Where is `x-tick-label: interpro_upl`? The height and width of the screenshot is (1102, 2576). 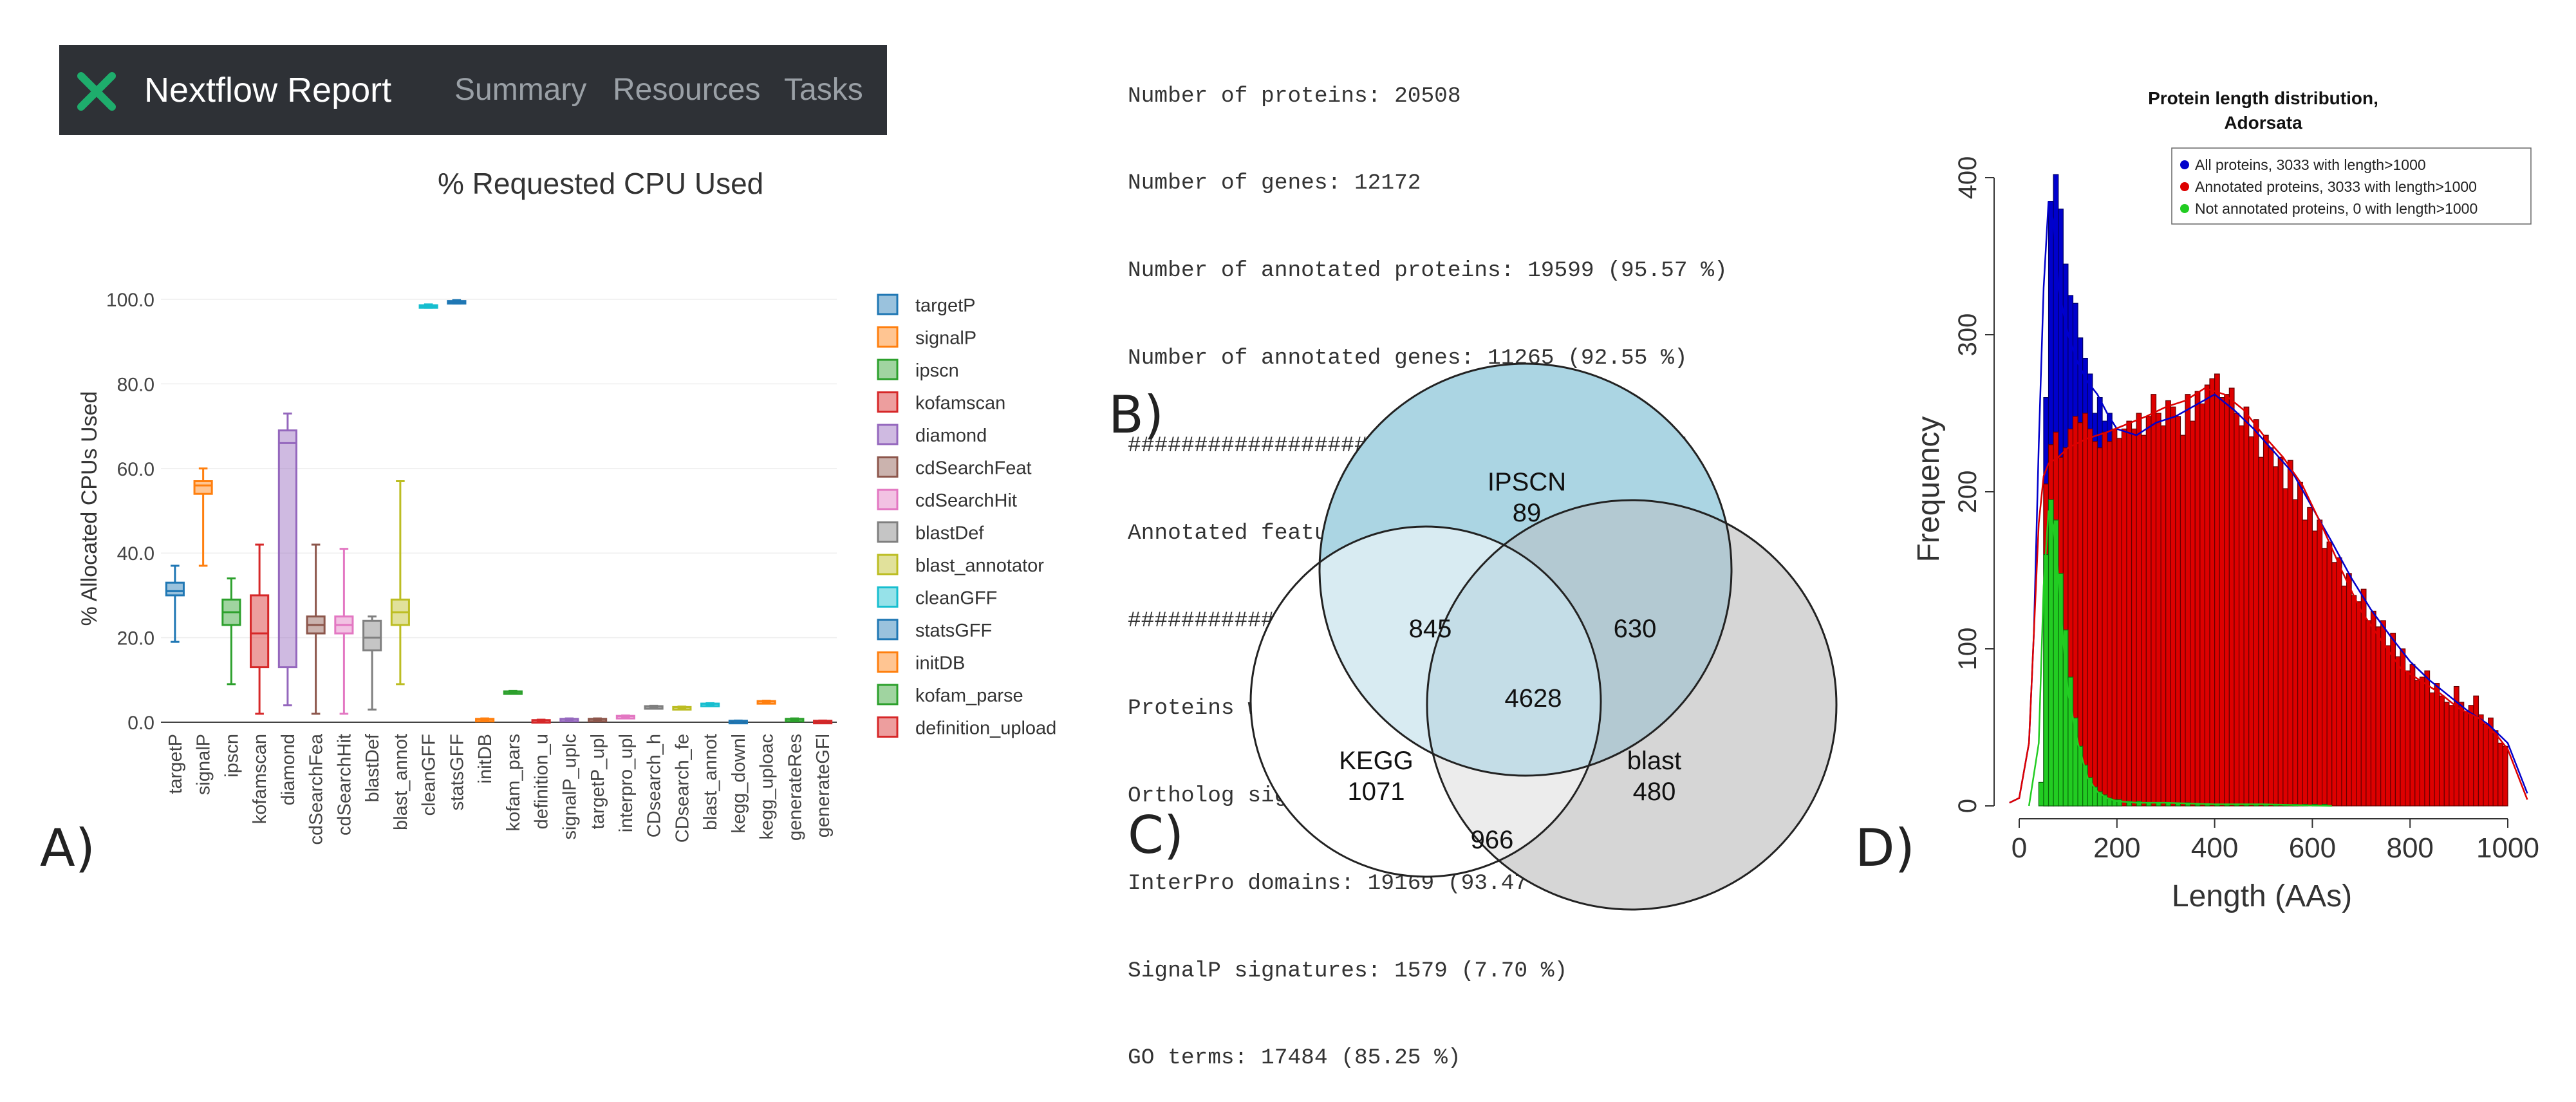 x-tick-label: interpro_upl is located at coordinates (626, 783).